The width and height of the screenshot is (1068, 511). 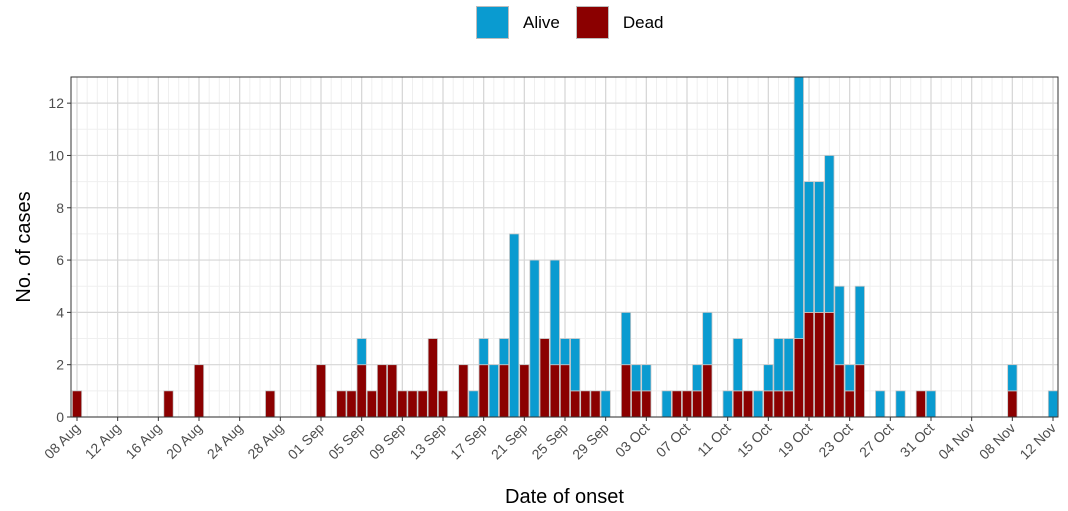 I want to click on x-tick-label: 25 Sep, so click(x=549, y=441).